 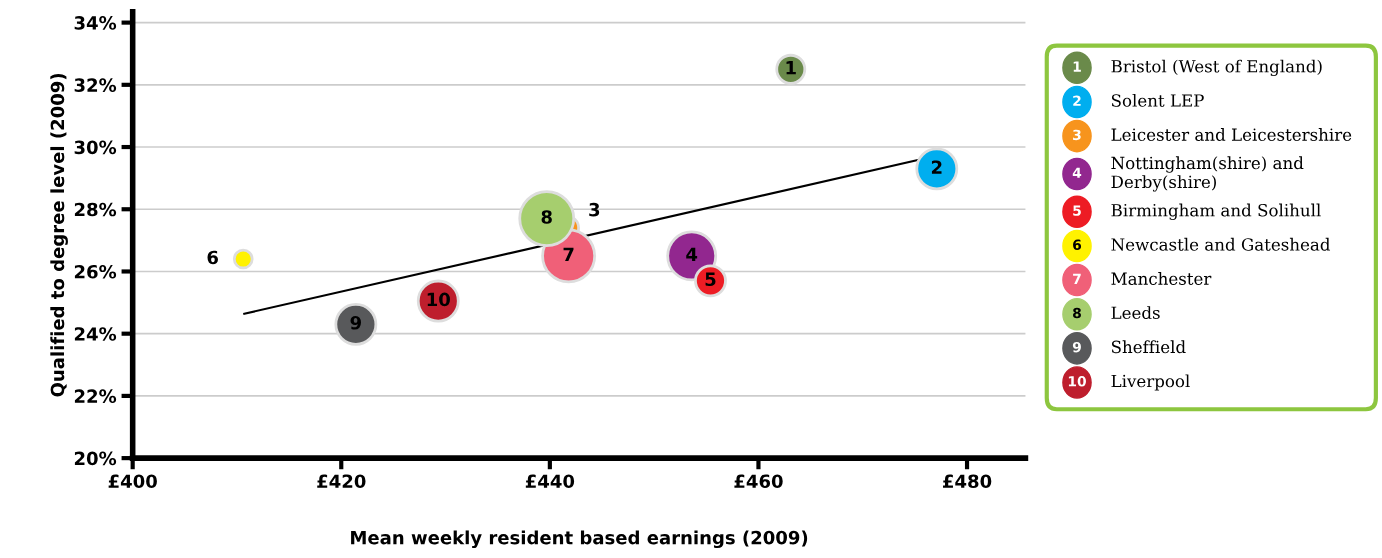 What do you see at coordinates (1077, 172) in the screenshot?
I see `text: 4` at bounding box center [1077, 172].